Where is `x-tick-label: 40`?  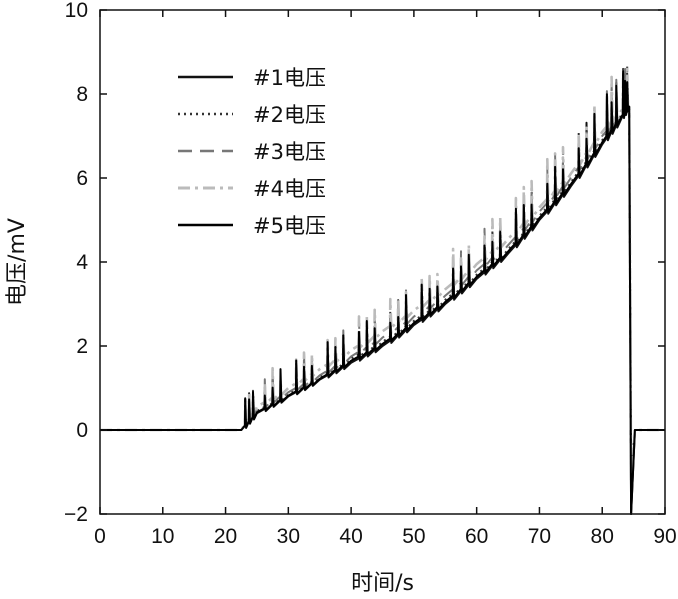 x-tick-label: 40 is located at coordinates (350, 536).